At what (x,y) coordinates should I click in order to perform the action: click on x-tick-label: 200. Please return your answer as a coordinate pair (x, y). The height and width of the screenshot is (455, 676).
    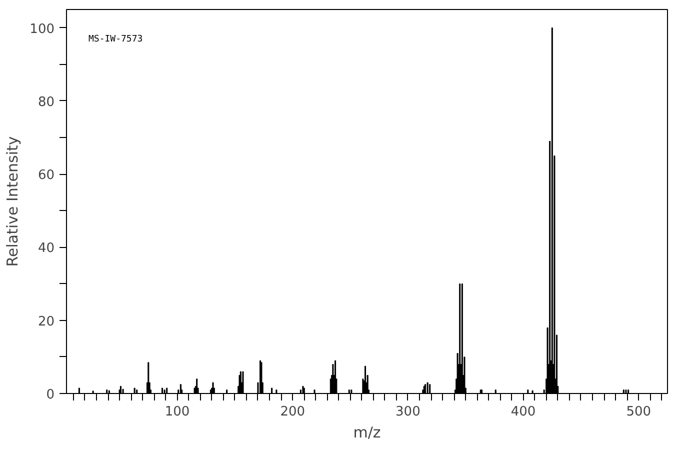
    Looking at the image, I should click on (293, 412).